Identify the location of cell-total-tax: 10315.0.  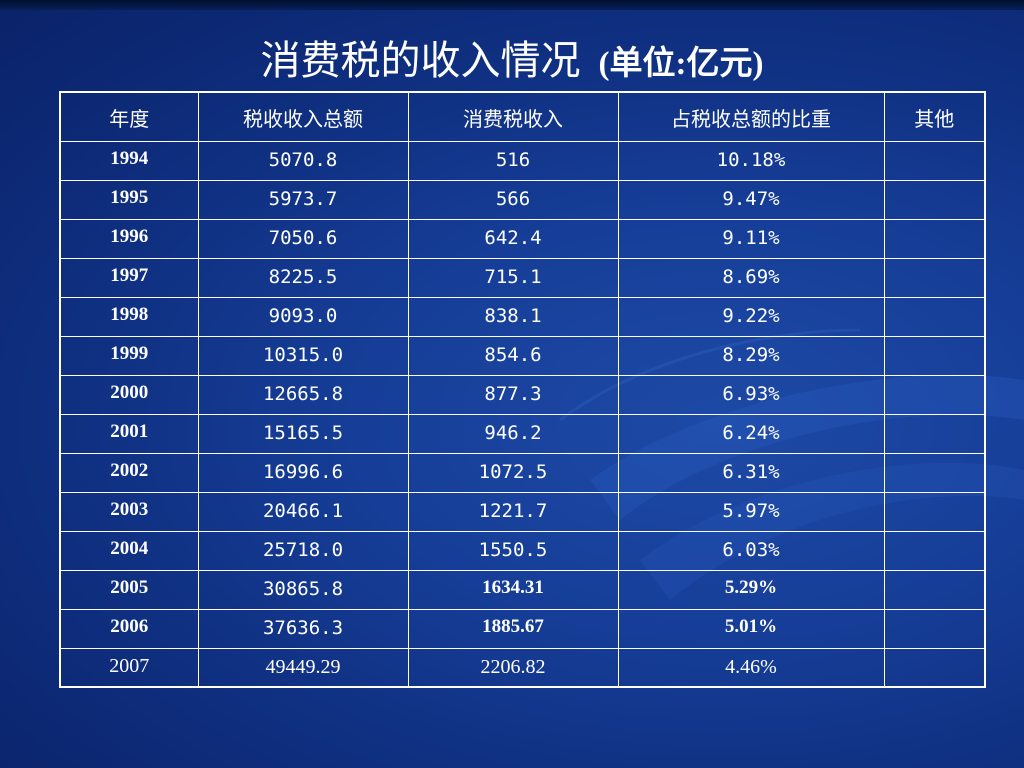
(303, 355).